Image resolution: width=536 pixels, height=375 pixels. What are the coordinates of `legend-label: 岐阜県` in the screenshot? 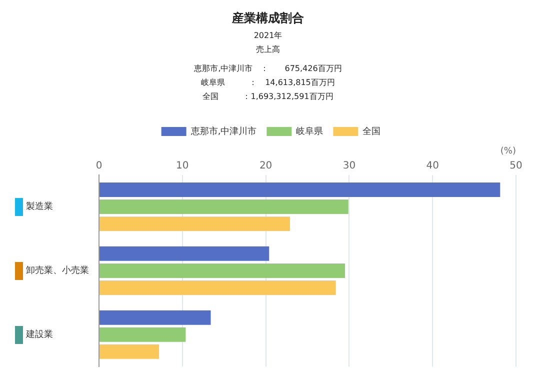 It's located at (310, 131).